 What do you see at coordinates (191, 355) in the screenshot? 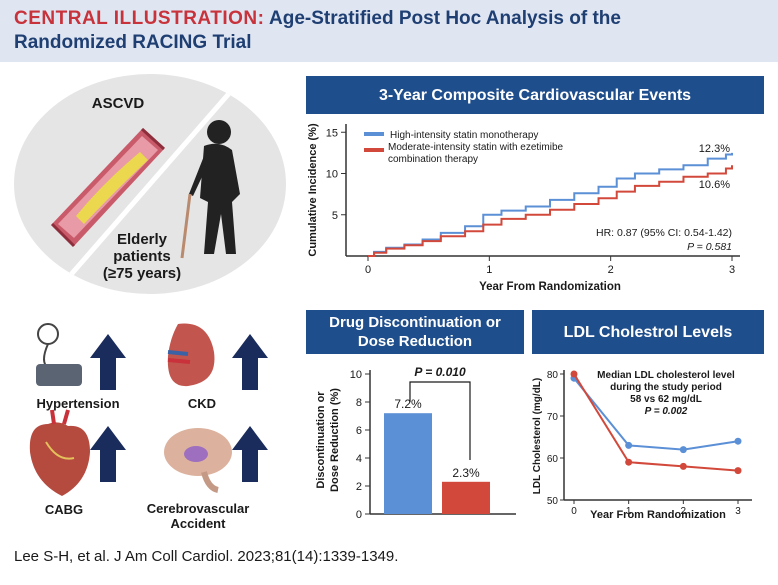
I see `kidney-icon` at bounding box center [191, 355].